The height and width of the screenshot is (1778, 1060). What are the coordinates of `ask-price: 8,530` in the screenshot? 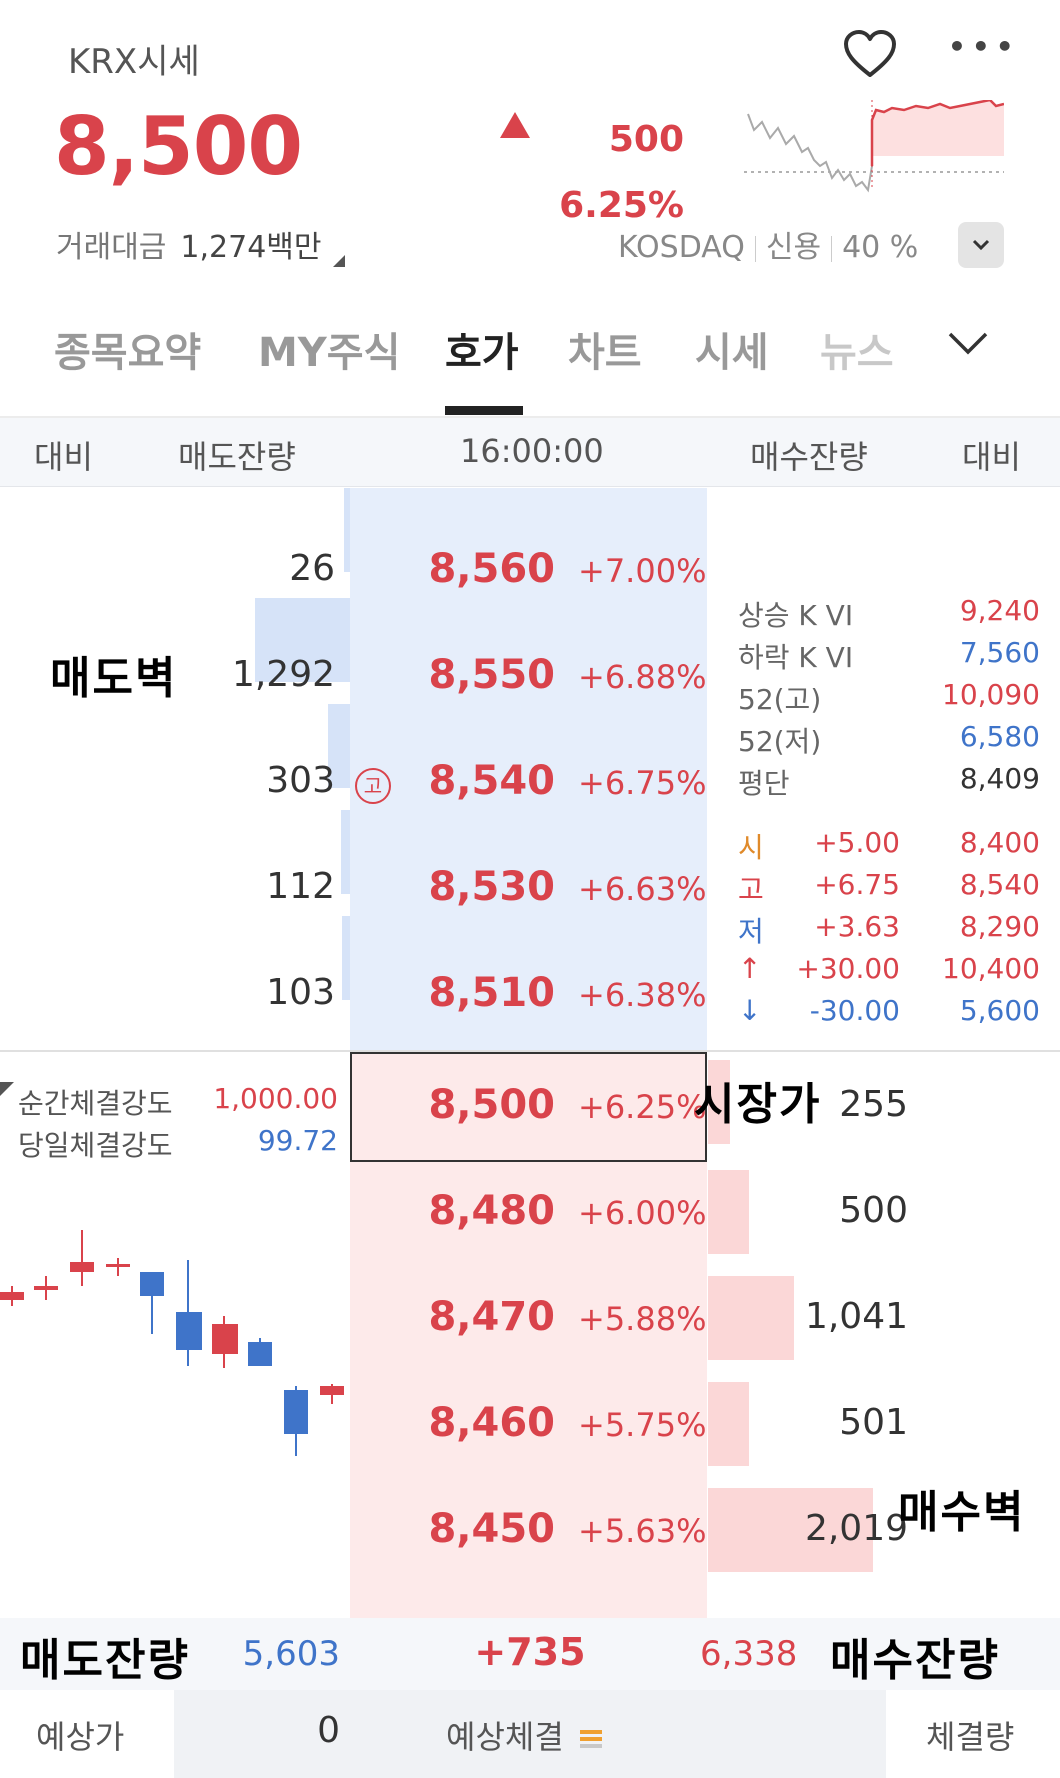 It's located at (491, 887).